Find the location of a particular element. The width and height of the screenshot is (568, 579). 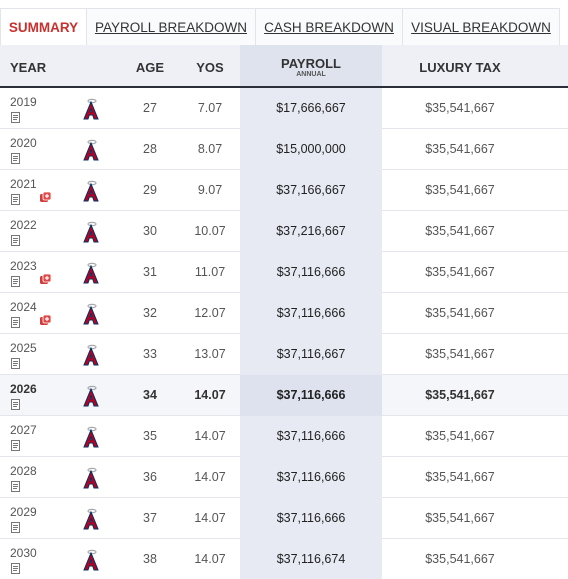

age: 32 is located at coordinates (150, 313).